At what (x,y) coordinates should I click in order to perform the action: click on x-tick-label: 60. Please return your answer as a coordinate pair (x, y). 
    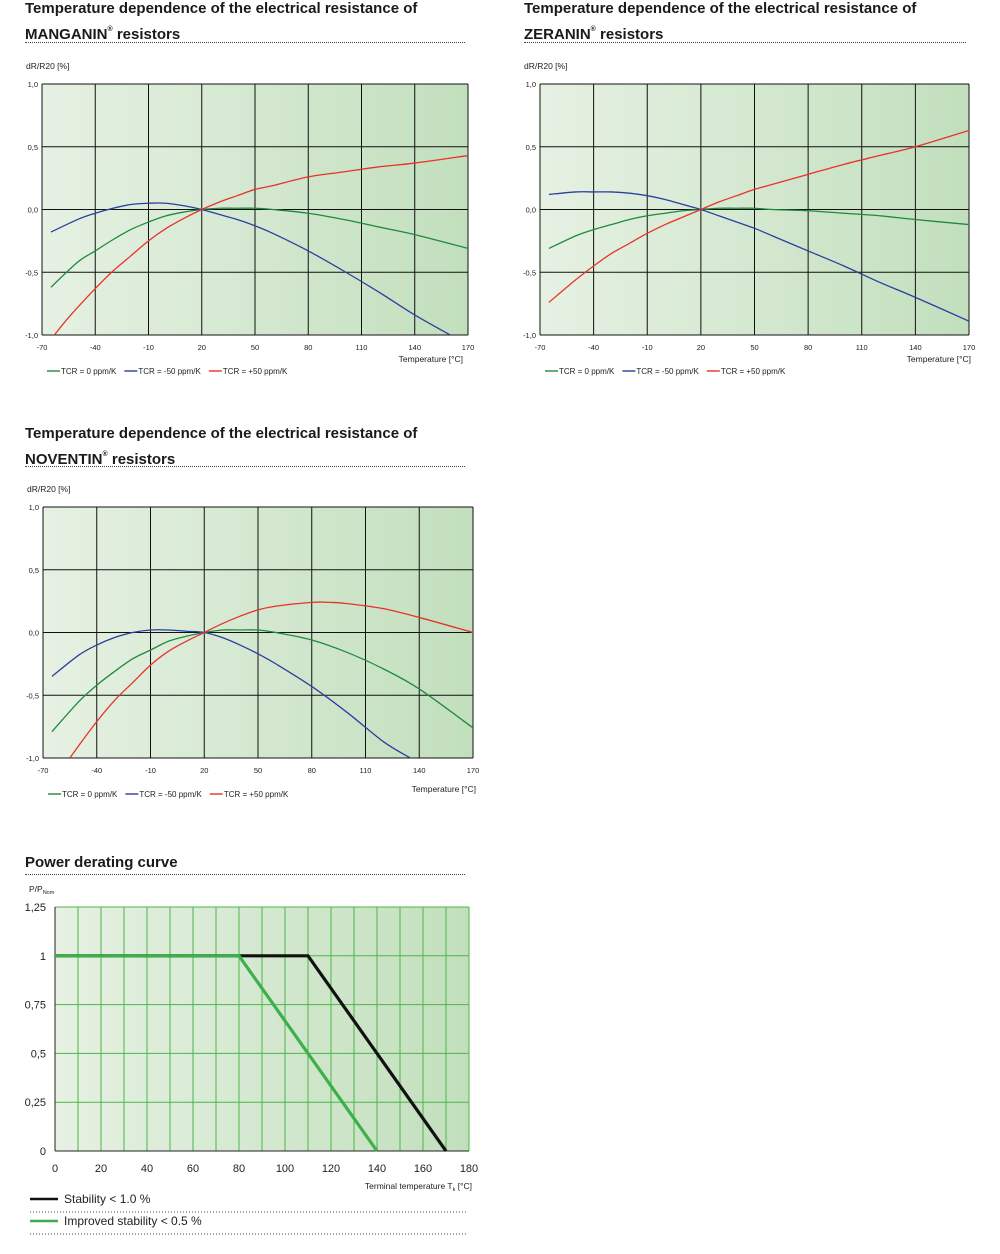
    Looking at the image, I should click on (193, 1169).